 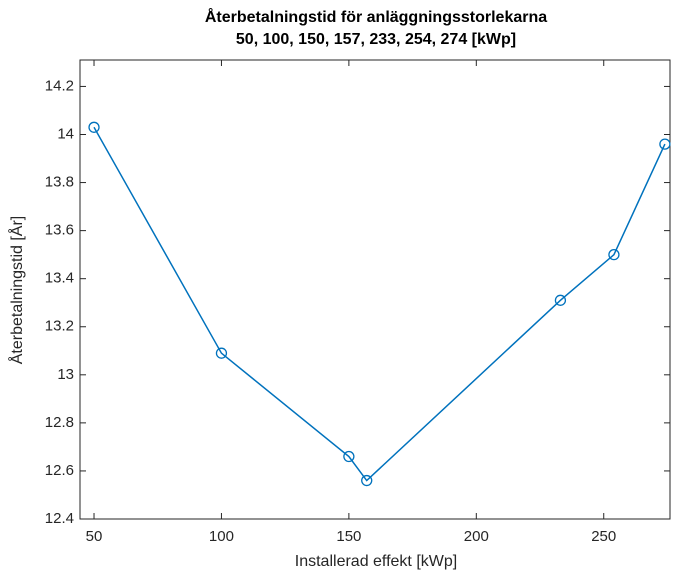 I want to click on x-tick-label: 250, so click(x=603, y=536).